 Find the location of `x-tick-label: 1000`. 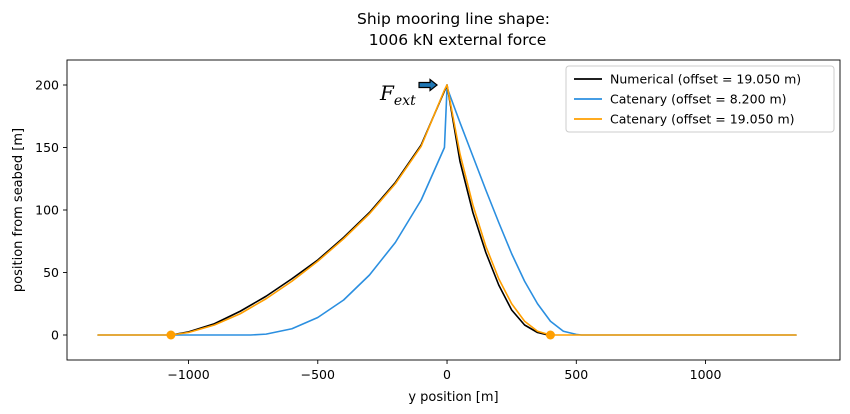

x-tick-label: 1000 is located at coordinates (706, 374).